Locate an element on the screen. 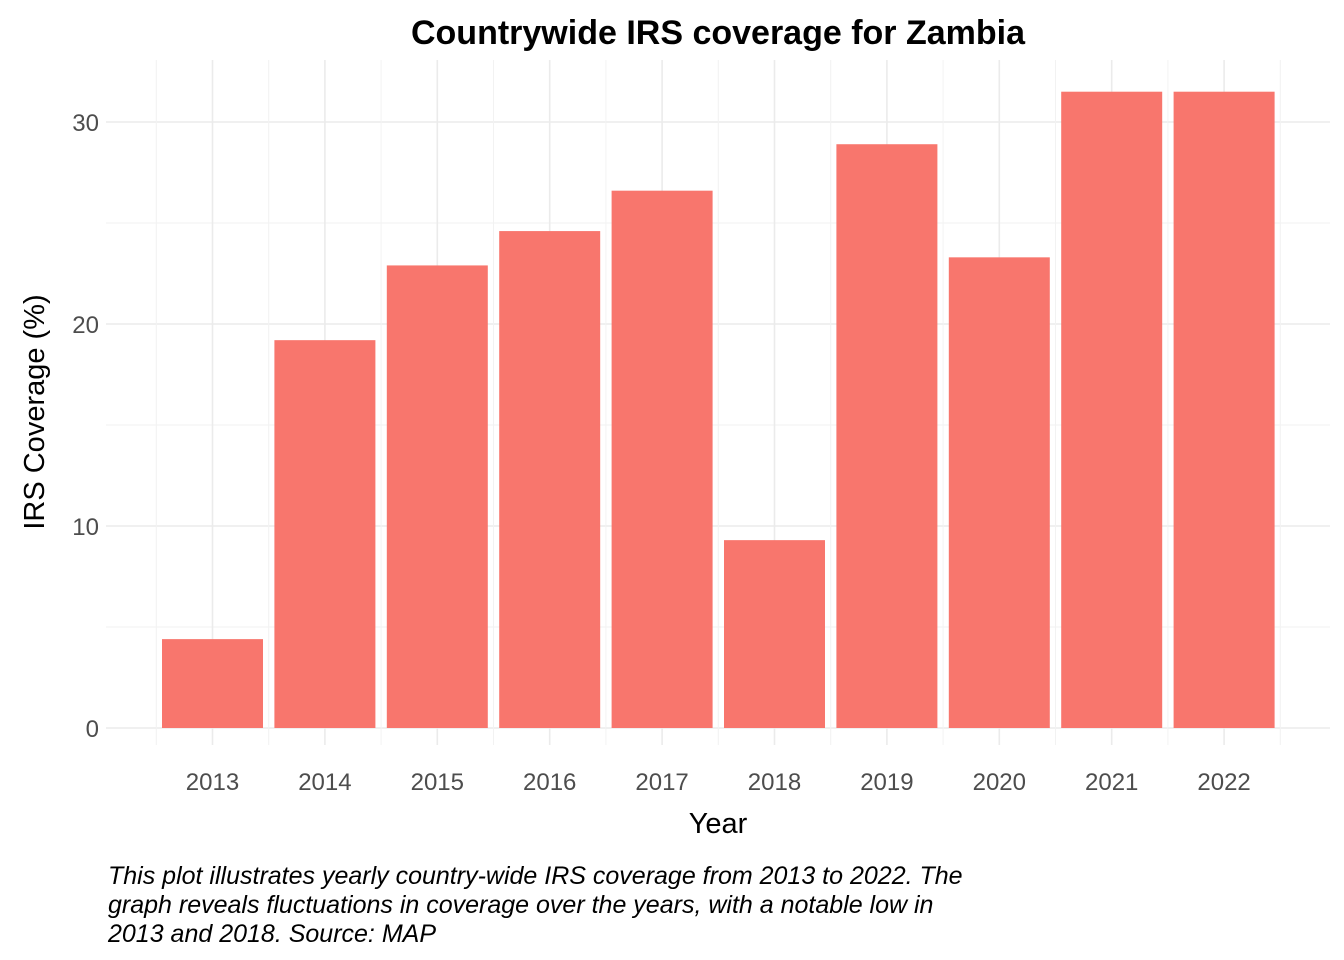  x-tick-label: 2022 is located at coordinates (1223, 782).